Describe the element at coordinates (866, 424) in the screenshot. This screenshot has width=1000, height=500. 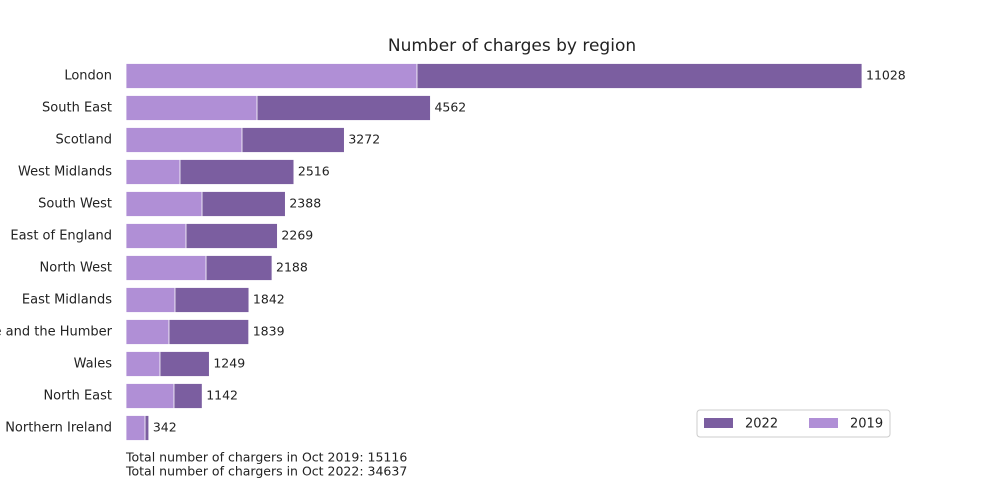
I see `legend-label: 2019` at that location.